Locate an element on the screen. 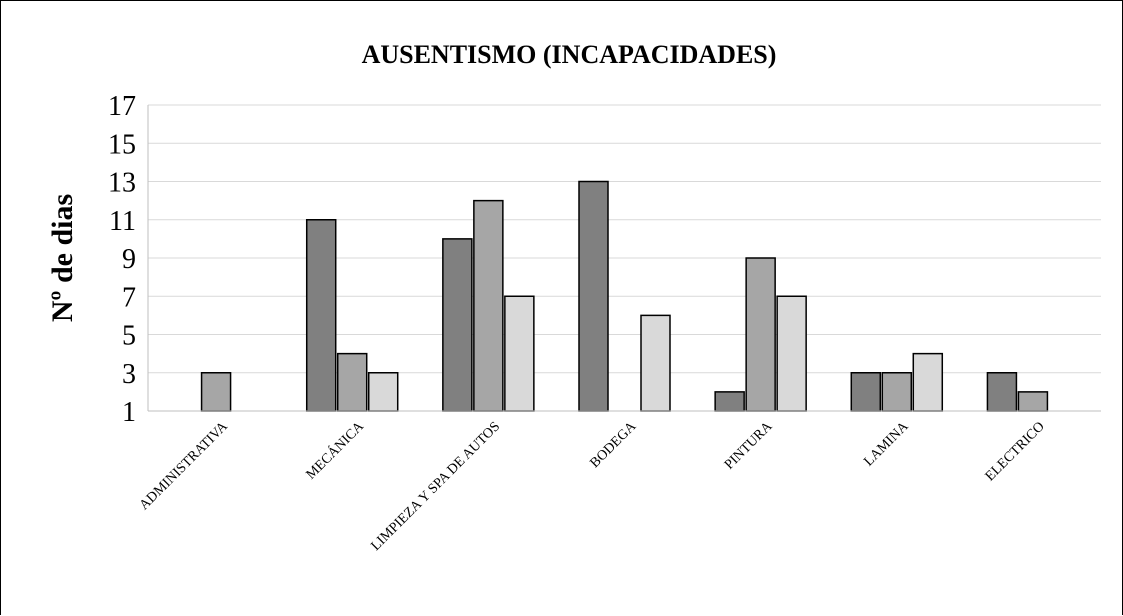 The height and width of the screenshot is (616, 1123). x-tick-label: MECÁNICA is located at coordinates (334, 449).